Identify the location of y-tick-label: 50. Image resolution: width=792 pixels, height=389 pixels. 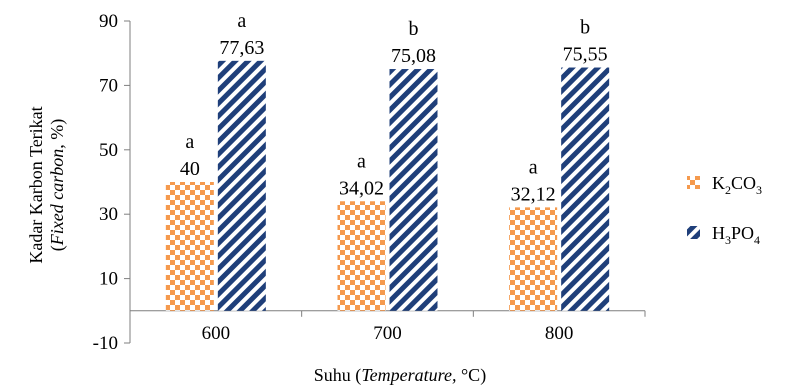
(108, 150).